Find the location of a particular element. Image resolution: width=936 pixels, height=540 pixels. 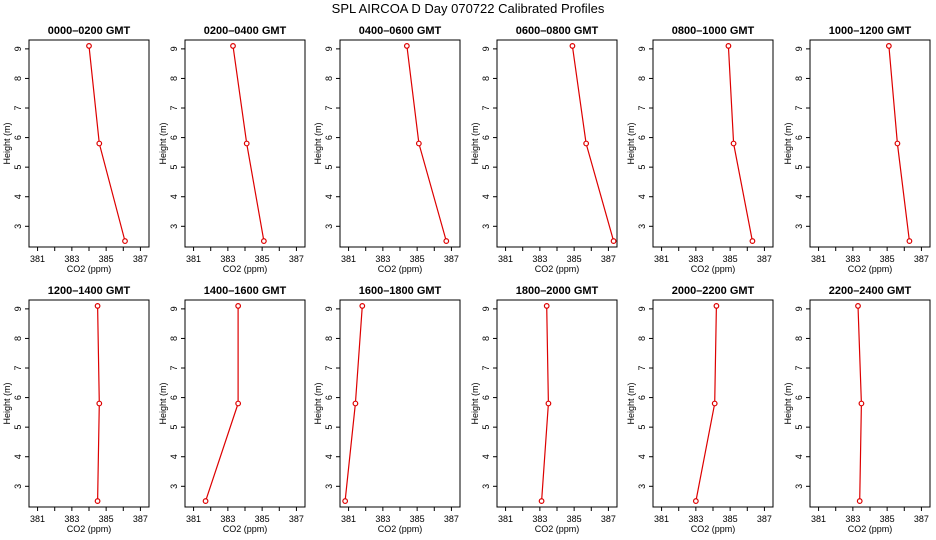

panel-title: 0000–0200 GMT is located at coordinates (89, 31).